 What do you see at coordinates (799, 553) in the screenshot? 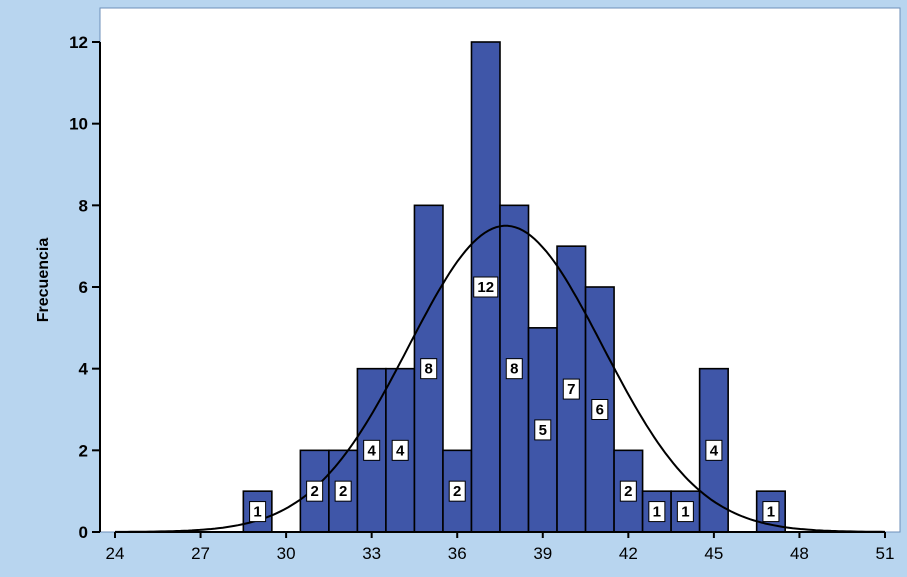
I see `x-tick-label: 48` at bounding box center [799, 553].